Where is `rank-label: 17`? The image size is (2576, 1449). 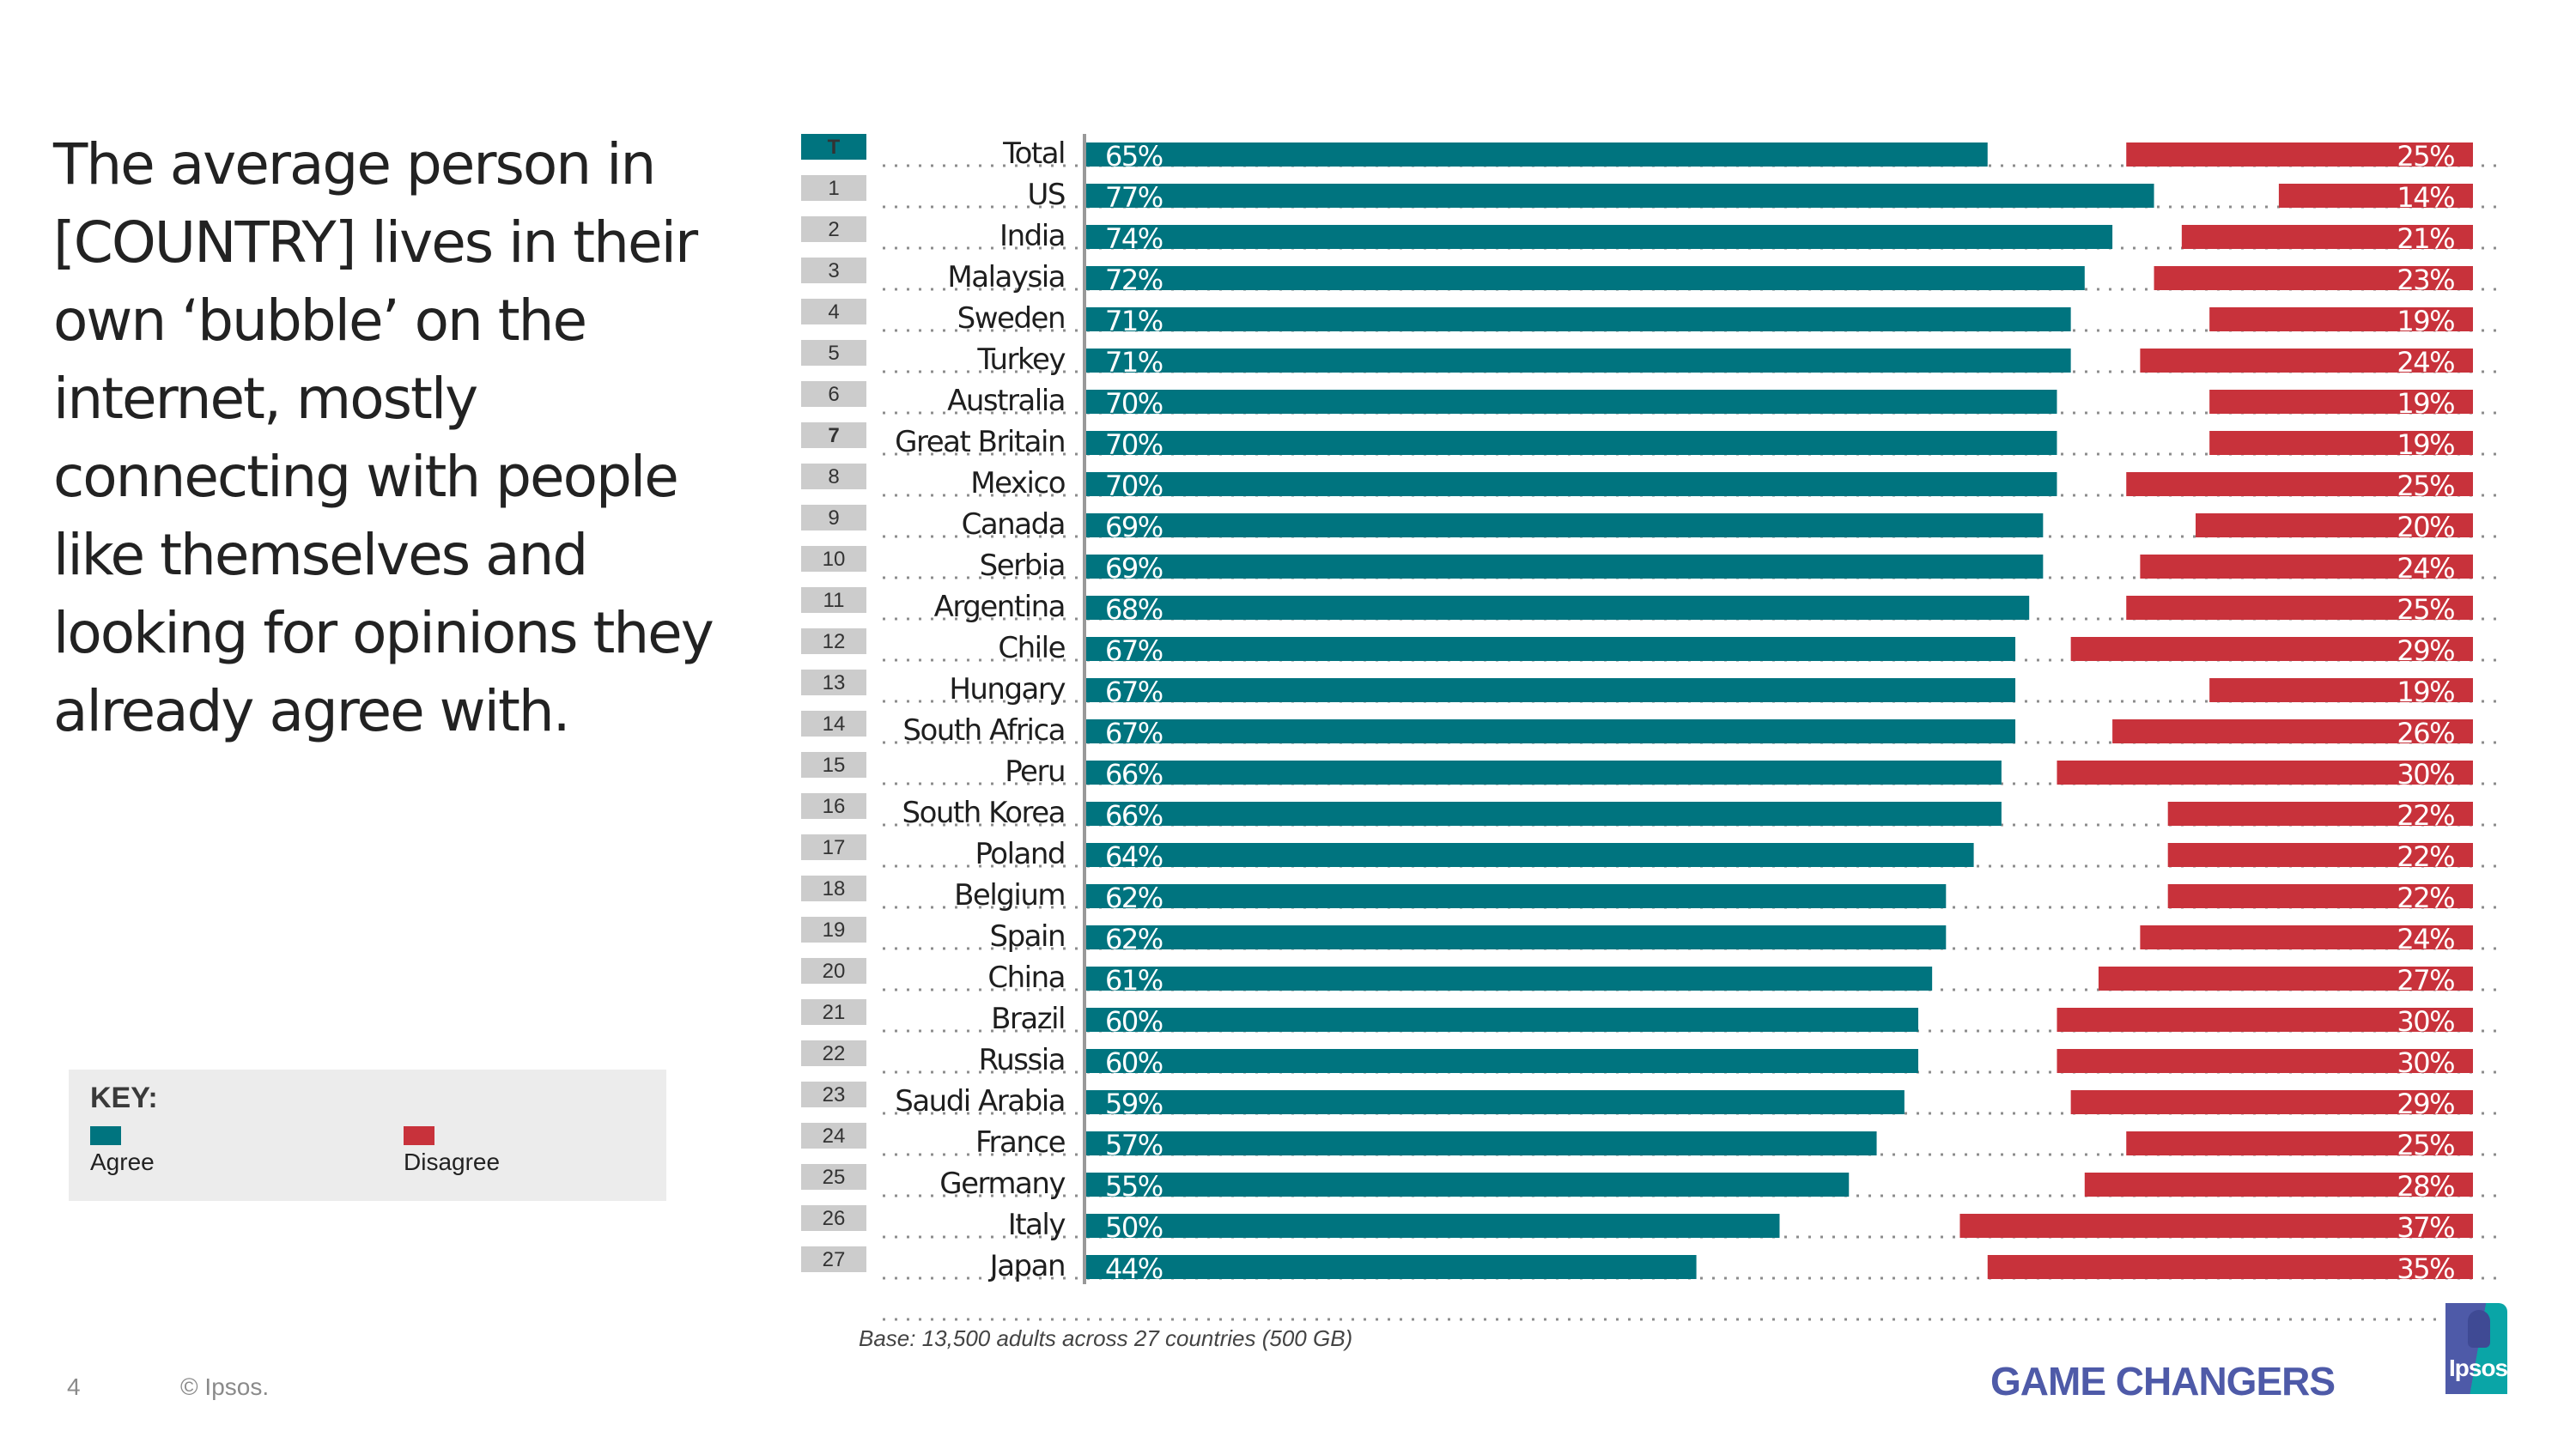 rank-label: 17 is located at coordinates (834, 847).